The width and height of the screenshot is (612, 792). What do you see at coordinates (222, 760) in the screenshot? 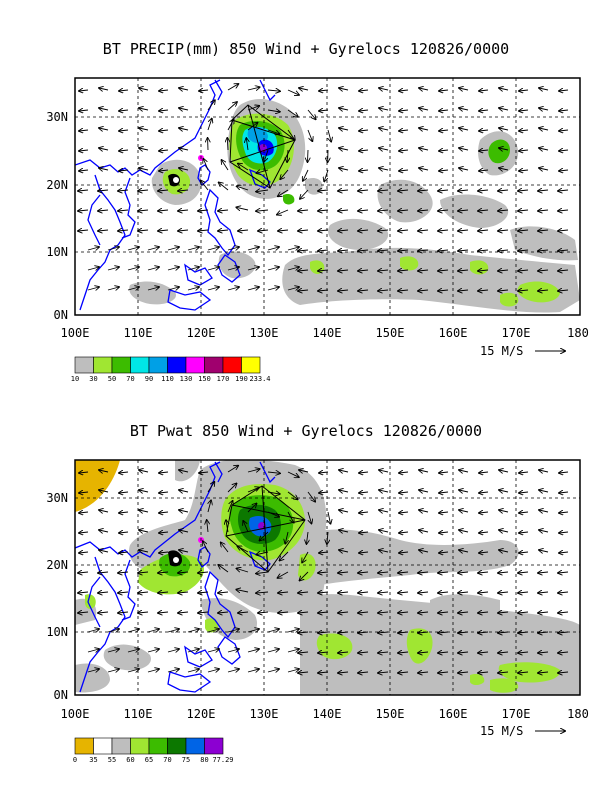
I see `colorbar-label: 77.29` at bounding box center [222, 760].